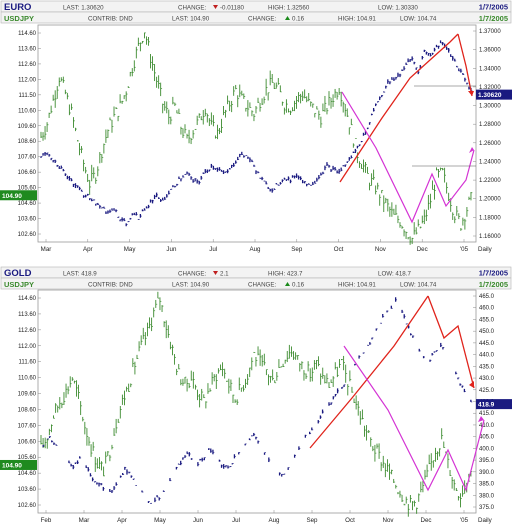 This screenshot has width=512, height=529. What do you see at coordinates (28, 96) in the screenshot?
I see `left-tick-label: 111.50` at bounding box center [28, 96].